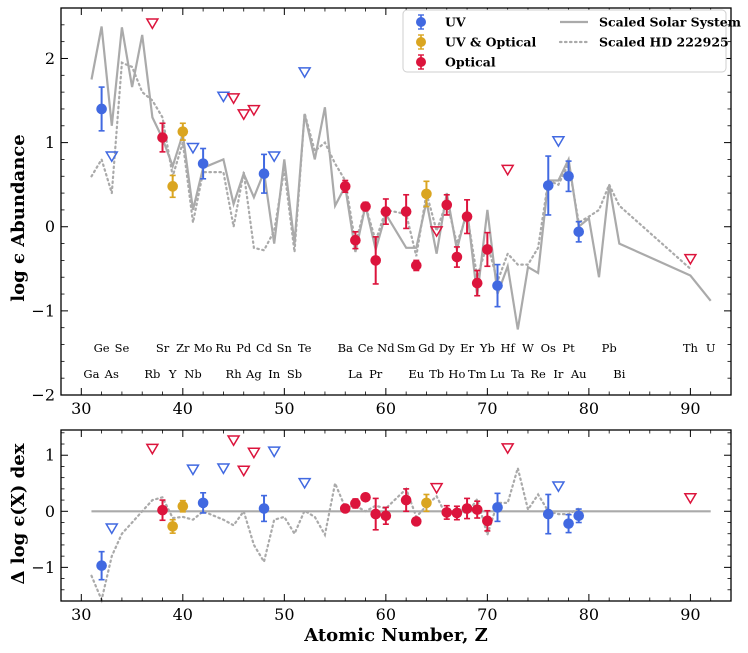 The height and width of the screenshot is (653, 748). I want to click on top-y-tick-label: 1, so click(50, 142).